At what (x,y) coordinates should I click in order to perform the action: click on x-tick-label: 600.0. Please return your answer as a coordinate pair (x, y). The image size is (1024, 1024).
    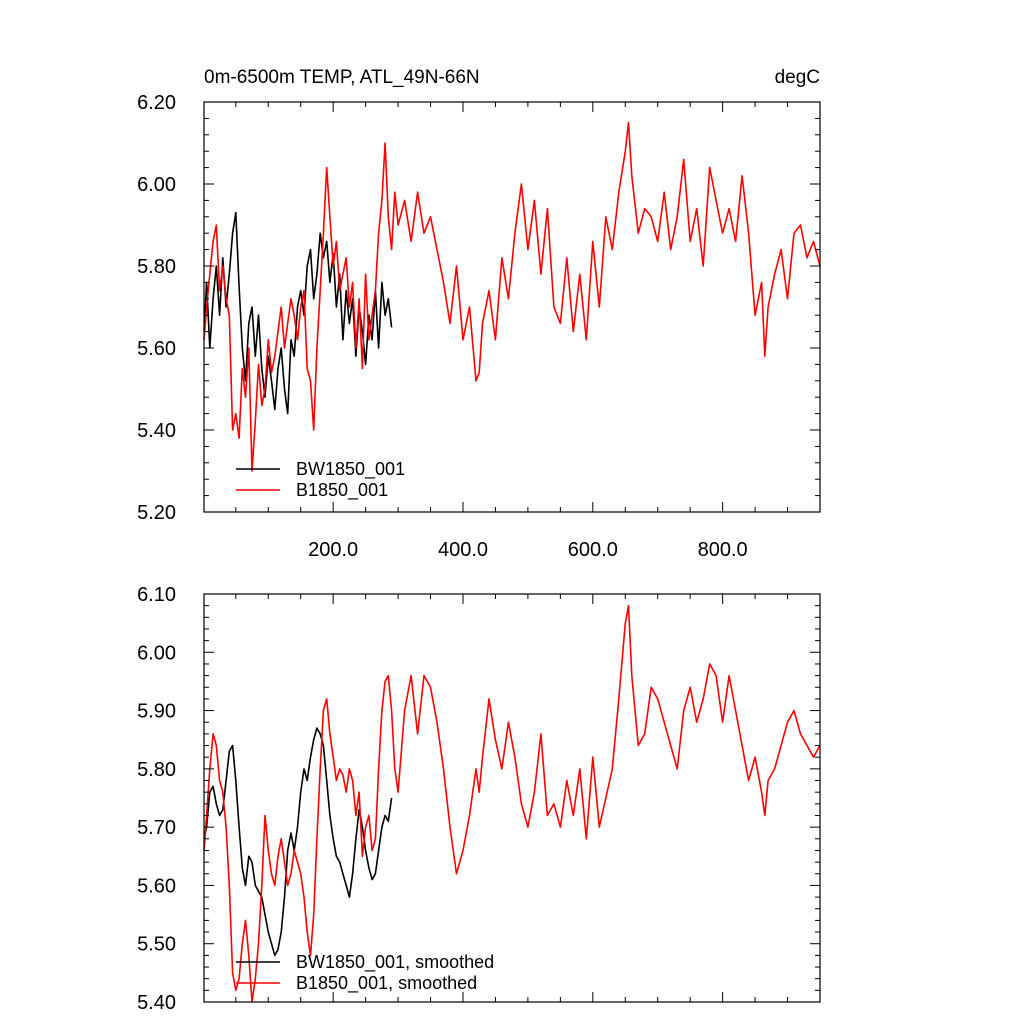
    Looking at the image, I should click on (593, 550).